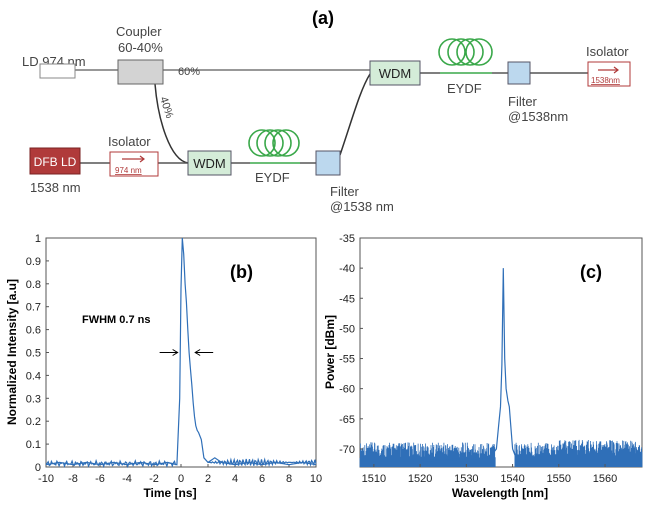 This screenshot has height=510, width=646. Describe the element at coordinates (374, 479) in the screenshot. I see `spectrum-x-tick-label: 1510` at that location.